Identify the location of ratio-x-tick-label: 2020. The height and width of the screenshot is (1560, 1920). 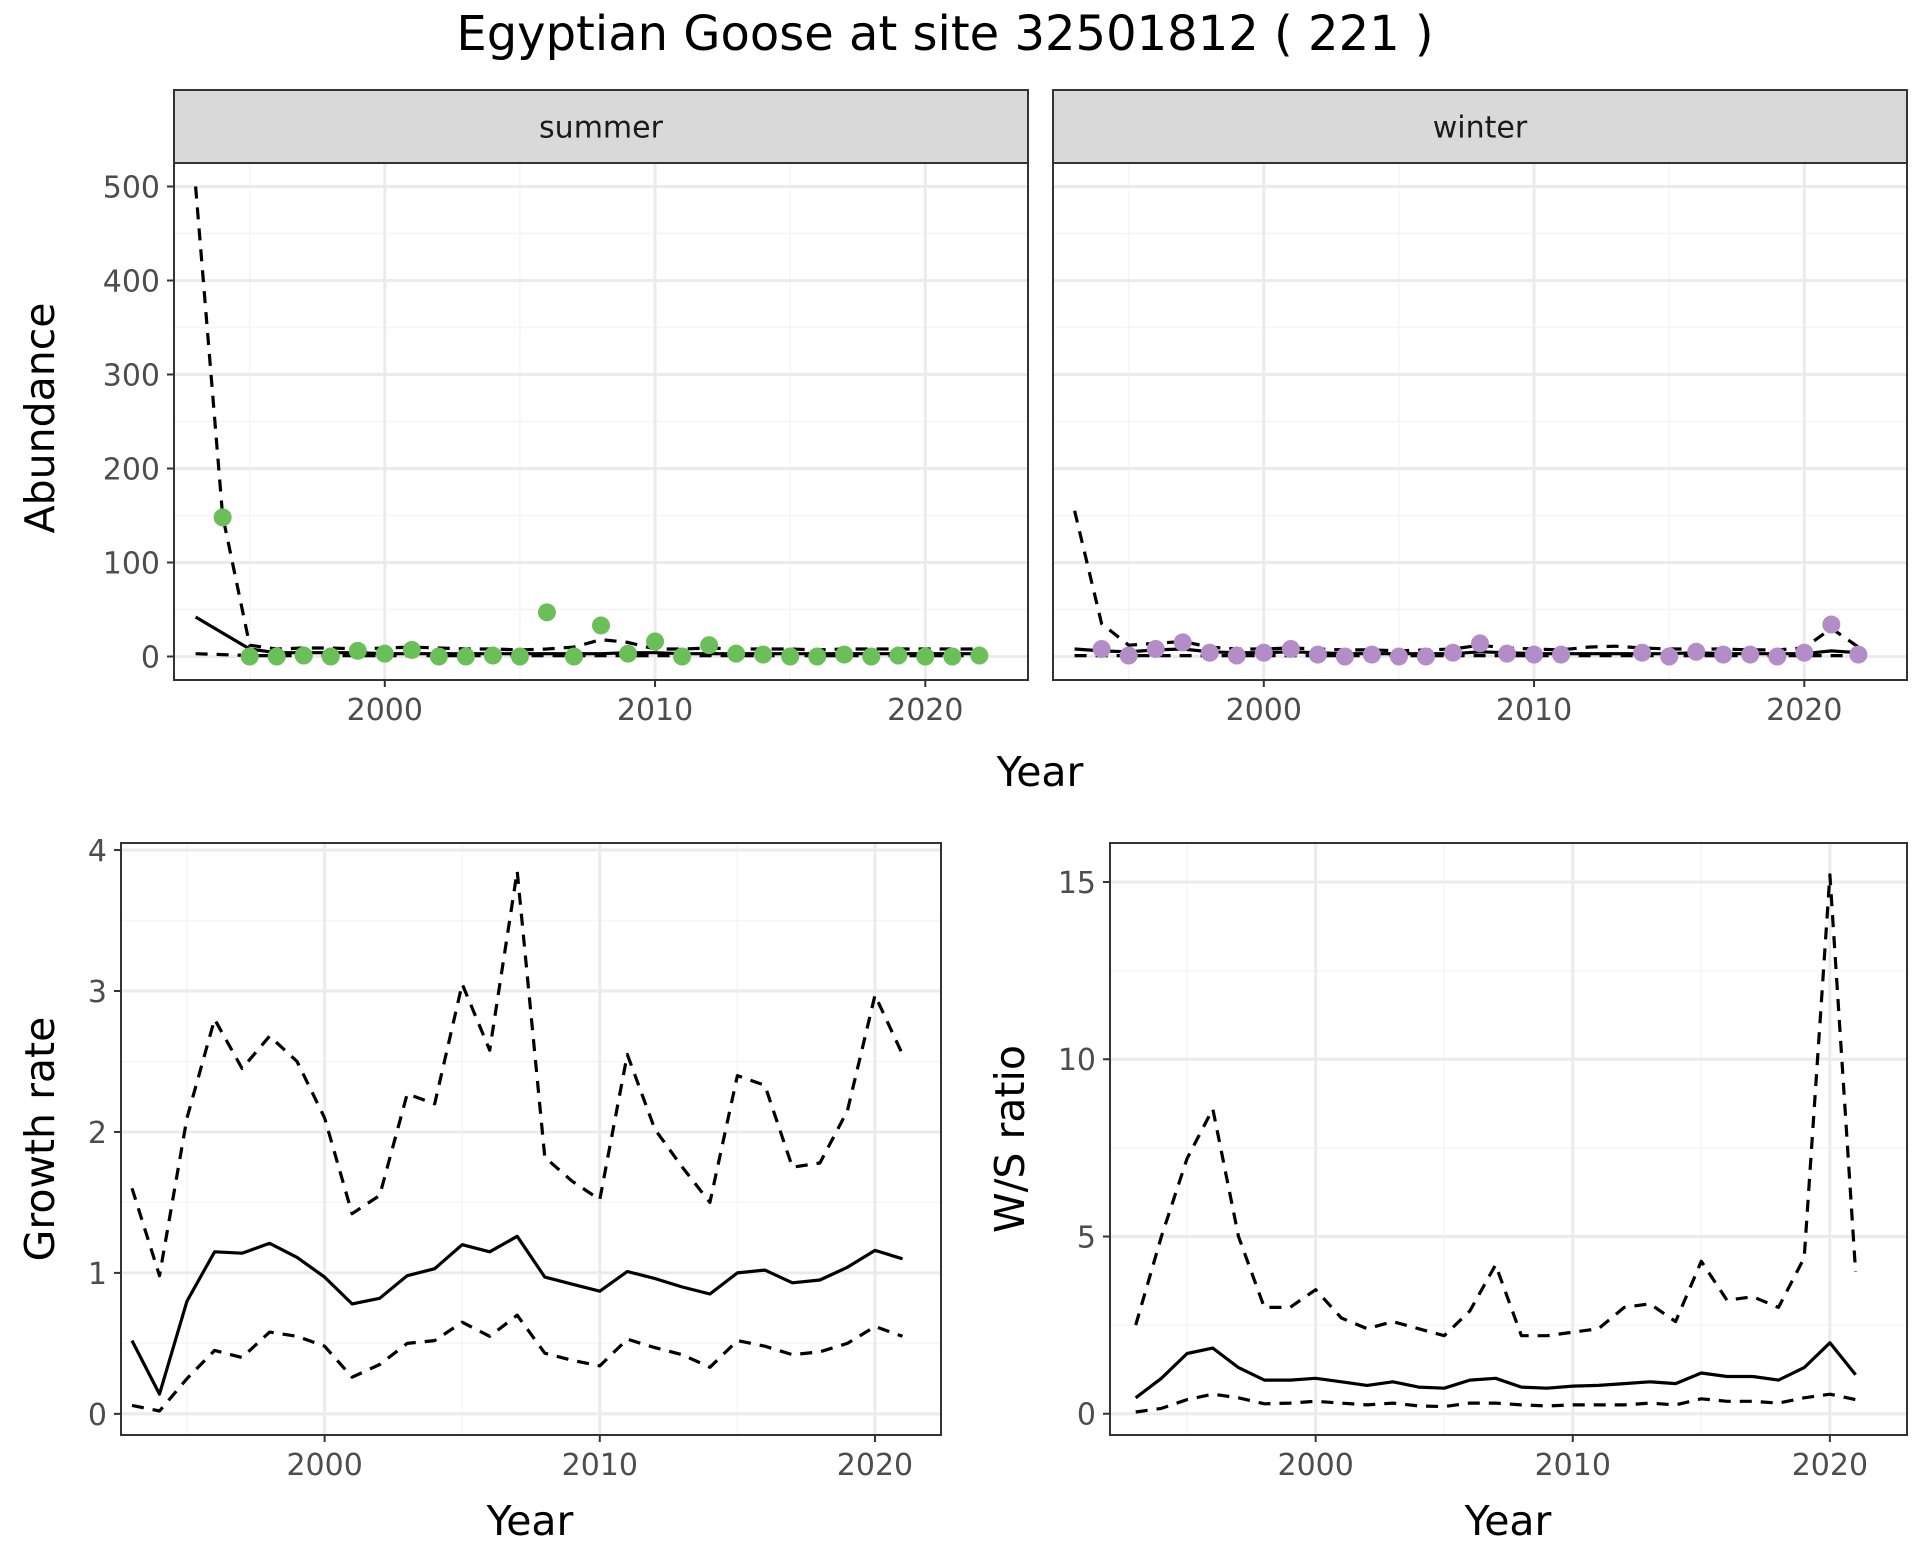
(1830, 1465).